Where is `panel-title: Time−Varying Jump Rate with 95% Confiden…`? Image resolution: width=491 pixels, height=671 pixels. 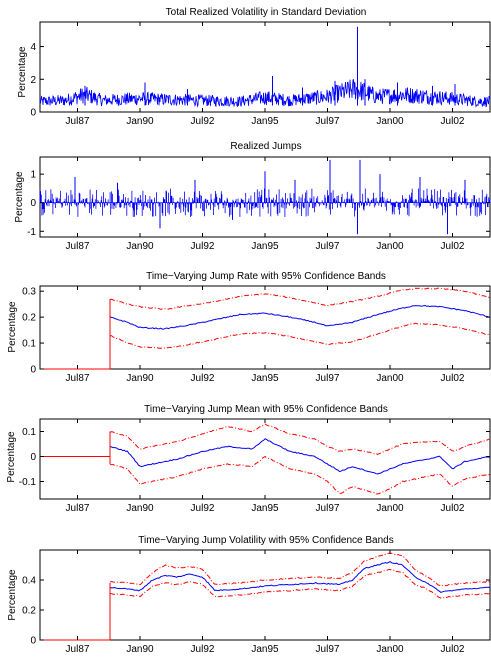 panel-title: Time−Varying Jump Rate with 95% Confiden… is located at coordinates (266, 276).